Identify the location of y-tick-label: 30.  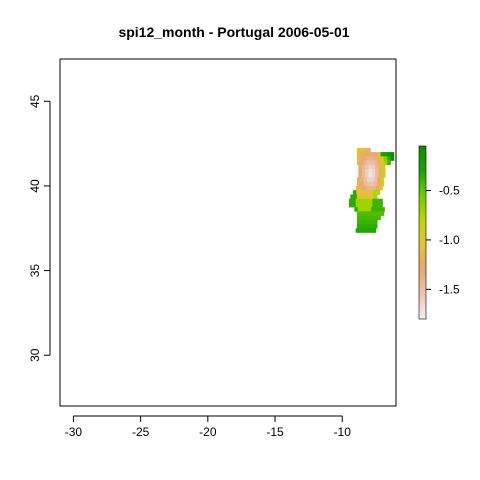
(35, 355).